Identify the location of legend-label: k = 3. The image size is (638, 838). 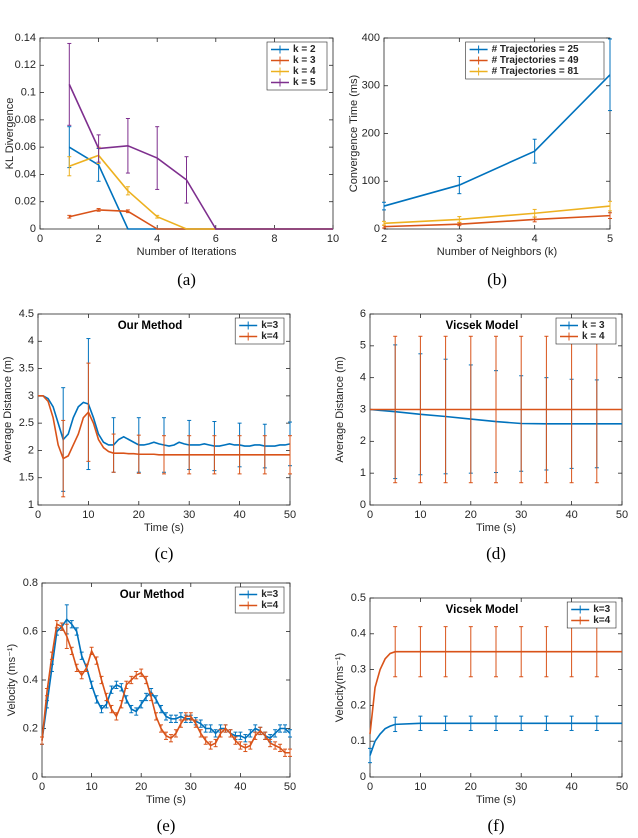
(304, 60).